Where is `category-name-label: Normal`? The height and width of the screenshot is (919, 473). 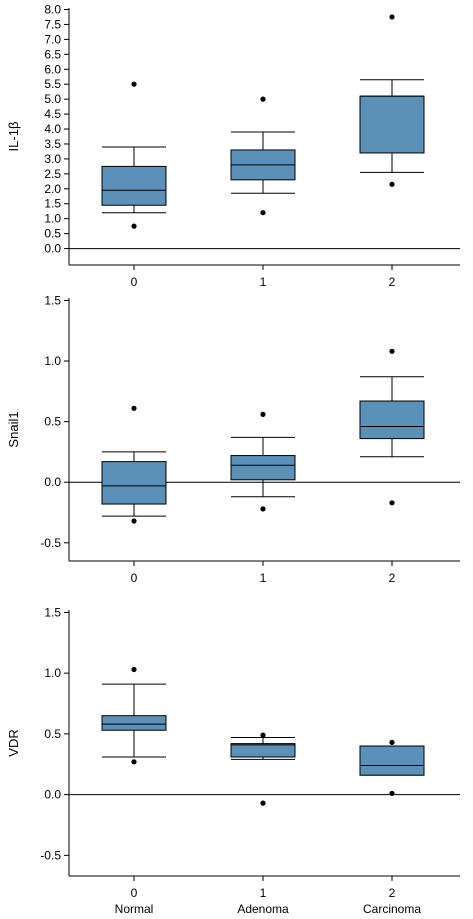 category-name-label: Normal is located at coordinates (134, 909).